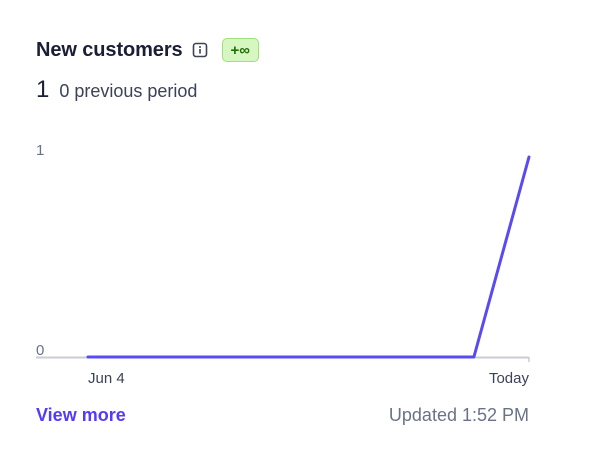  What do you see at coordinates (106, 378) in the screenshot?
I see `x-tick-label: Jun 4` at bounding box center [106, 378].